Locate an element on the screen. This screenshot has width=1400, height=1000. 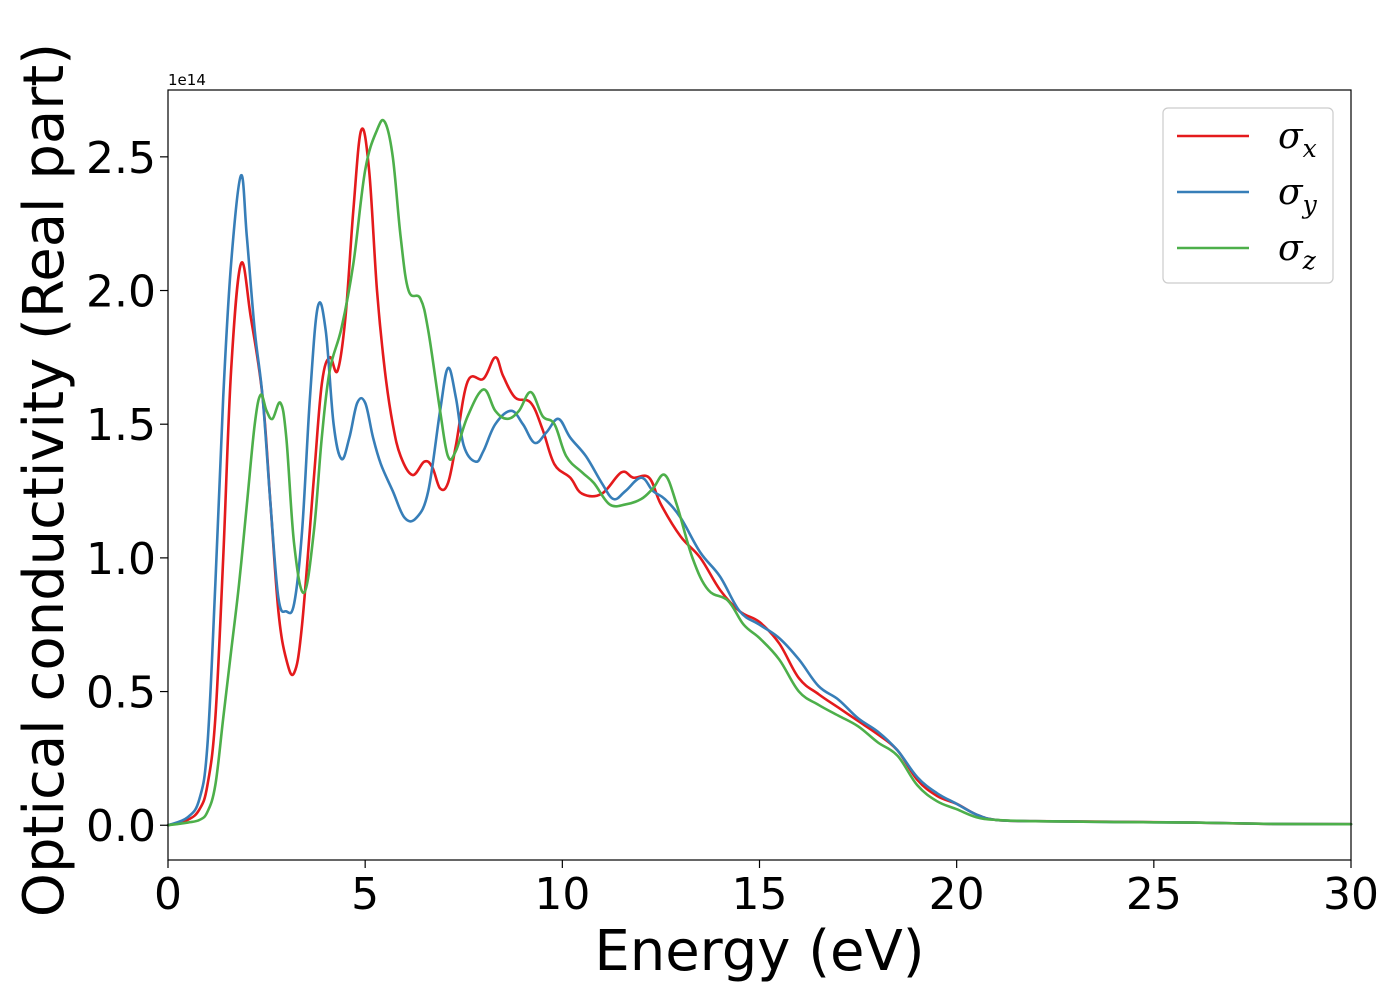
y-axis-ticks: 0.0 0.5 1.0 1.5 2.0 2.5 is located at coordinates (127, 492).